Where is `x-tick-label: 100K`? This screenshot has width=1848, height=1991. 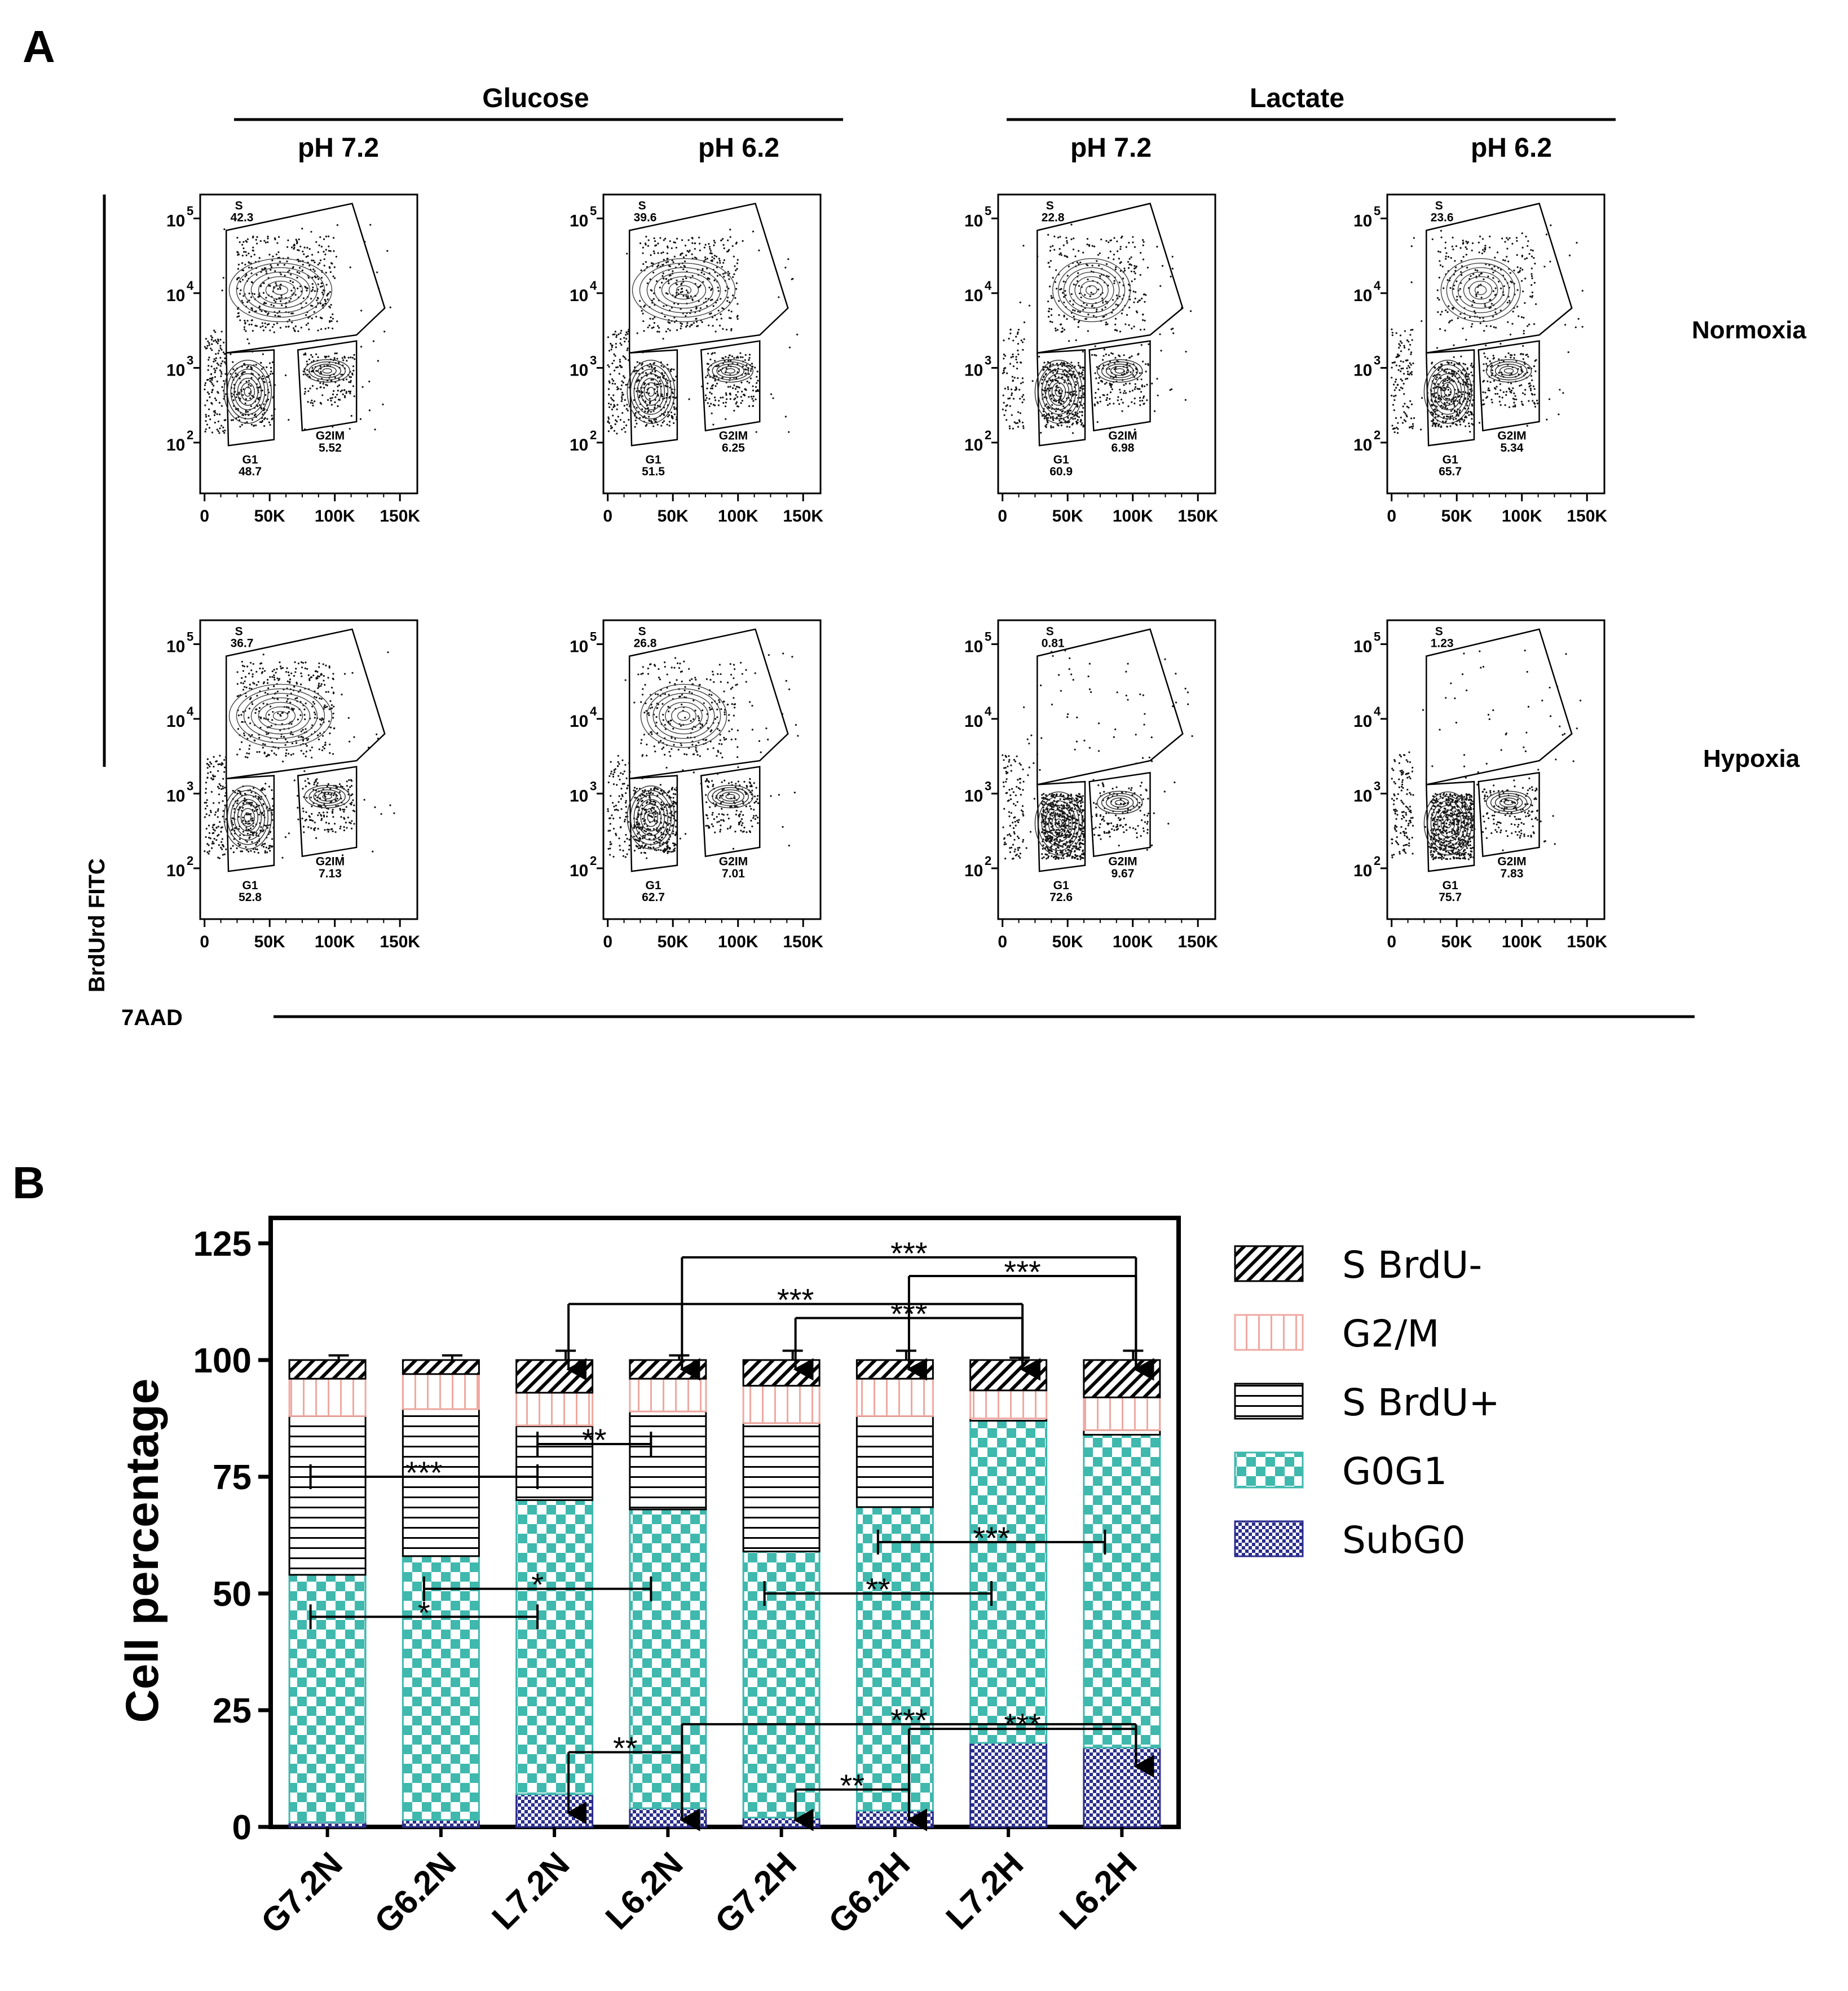
x-tick-label: 100K is located at coordinates (738, 942).